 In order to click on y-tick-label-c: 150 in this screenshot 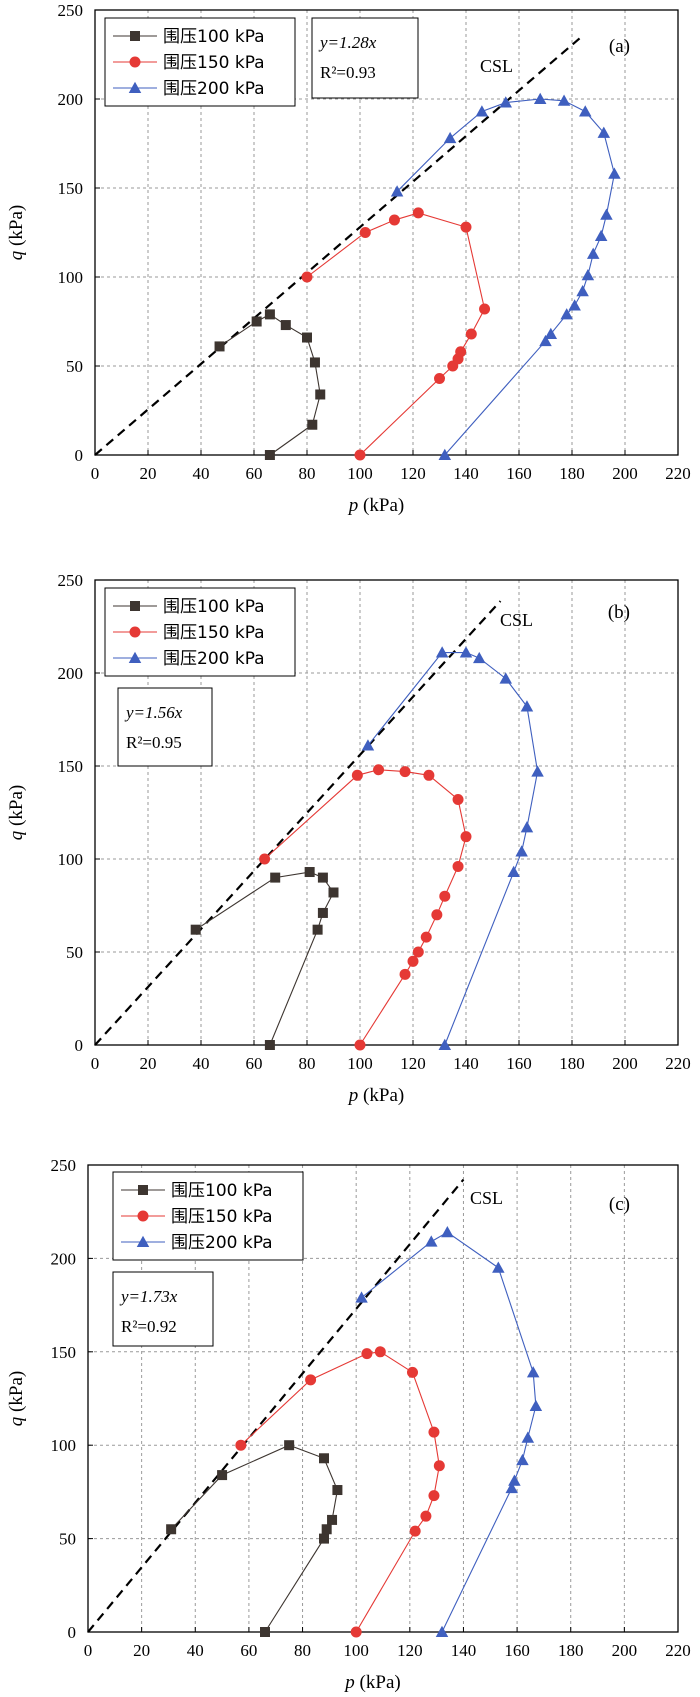, I will do `click(64, 1352)`.